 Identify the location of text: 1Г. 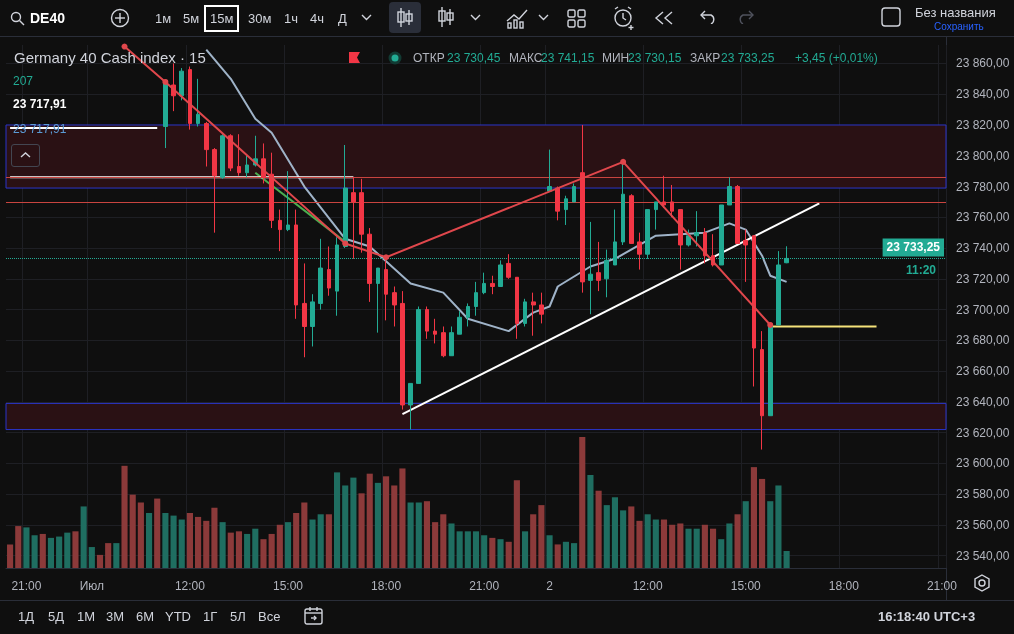
(210, 616).